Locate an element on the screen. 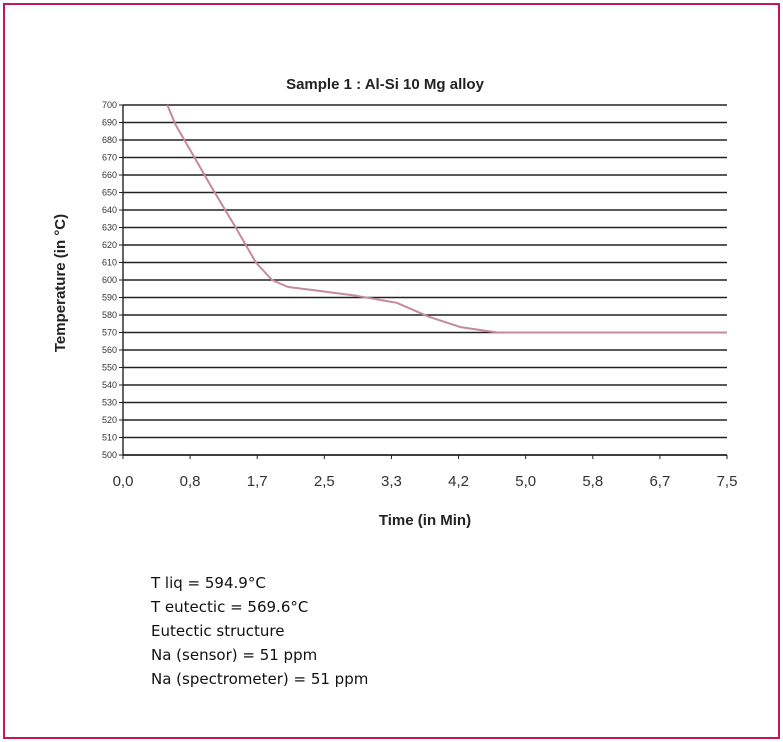  y-tick-label: 640 is located at coordinates (109, 210).